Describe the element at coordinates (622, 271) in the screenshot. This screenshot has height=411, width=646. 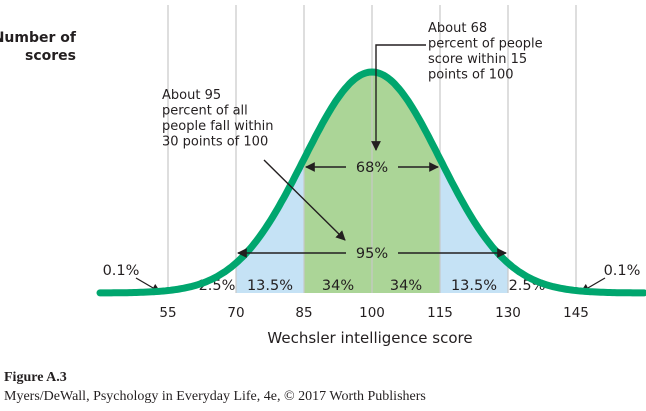
I see `band-label-7: 0.1%` at that location.